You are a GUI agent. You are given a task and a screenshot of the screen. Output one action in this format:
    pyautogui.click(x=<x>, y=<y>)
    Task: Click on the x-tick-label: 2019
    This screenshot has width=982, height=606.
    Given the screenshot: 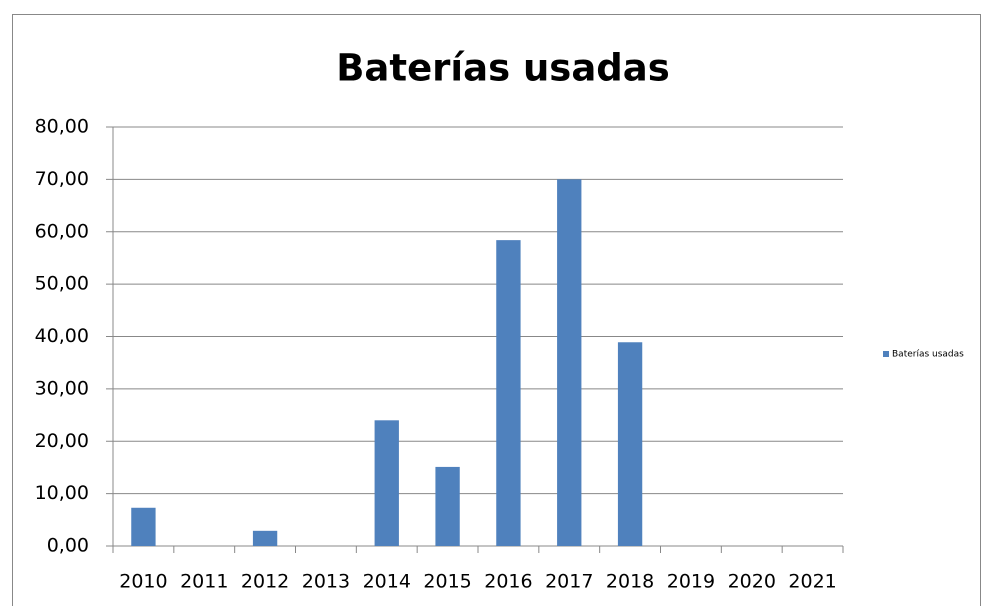 What is the action you would take?
    pyautogui.click(x=691, y=582)
    